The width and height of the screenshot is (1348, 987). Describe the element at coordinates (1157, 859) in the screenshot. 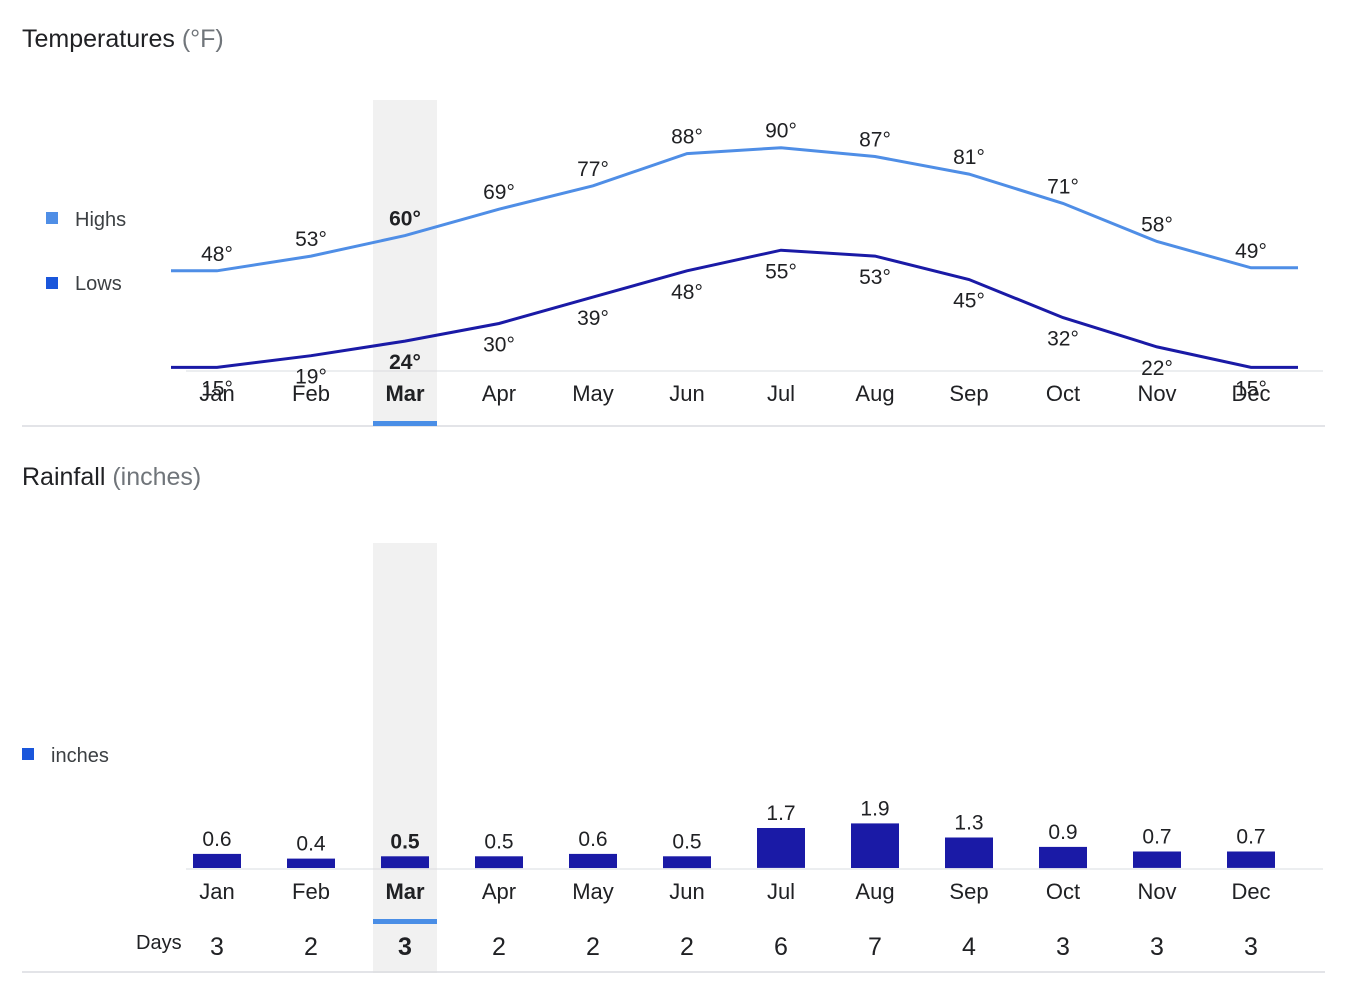

I see `rainfall-bar-nov` at that location.